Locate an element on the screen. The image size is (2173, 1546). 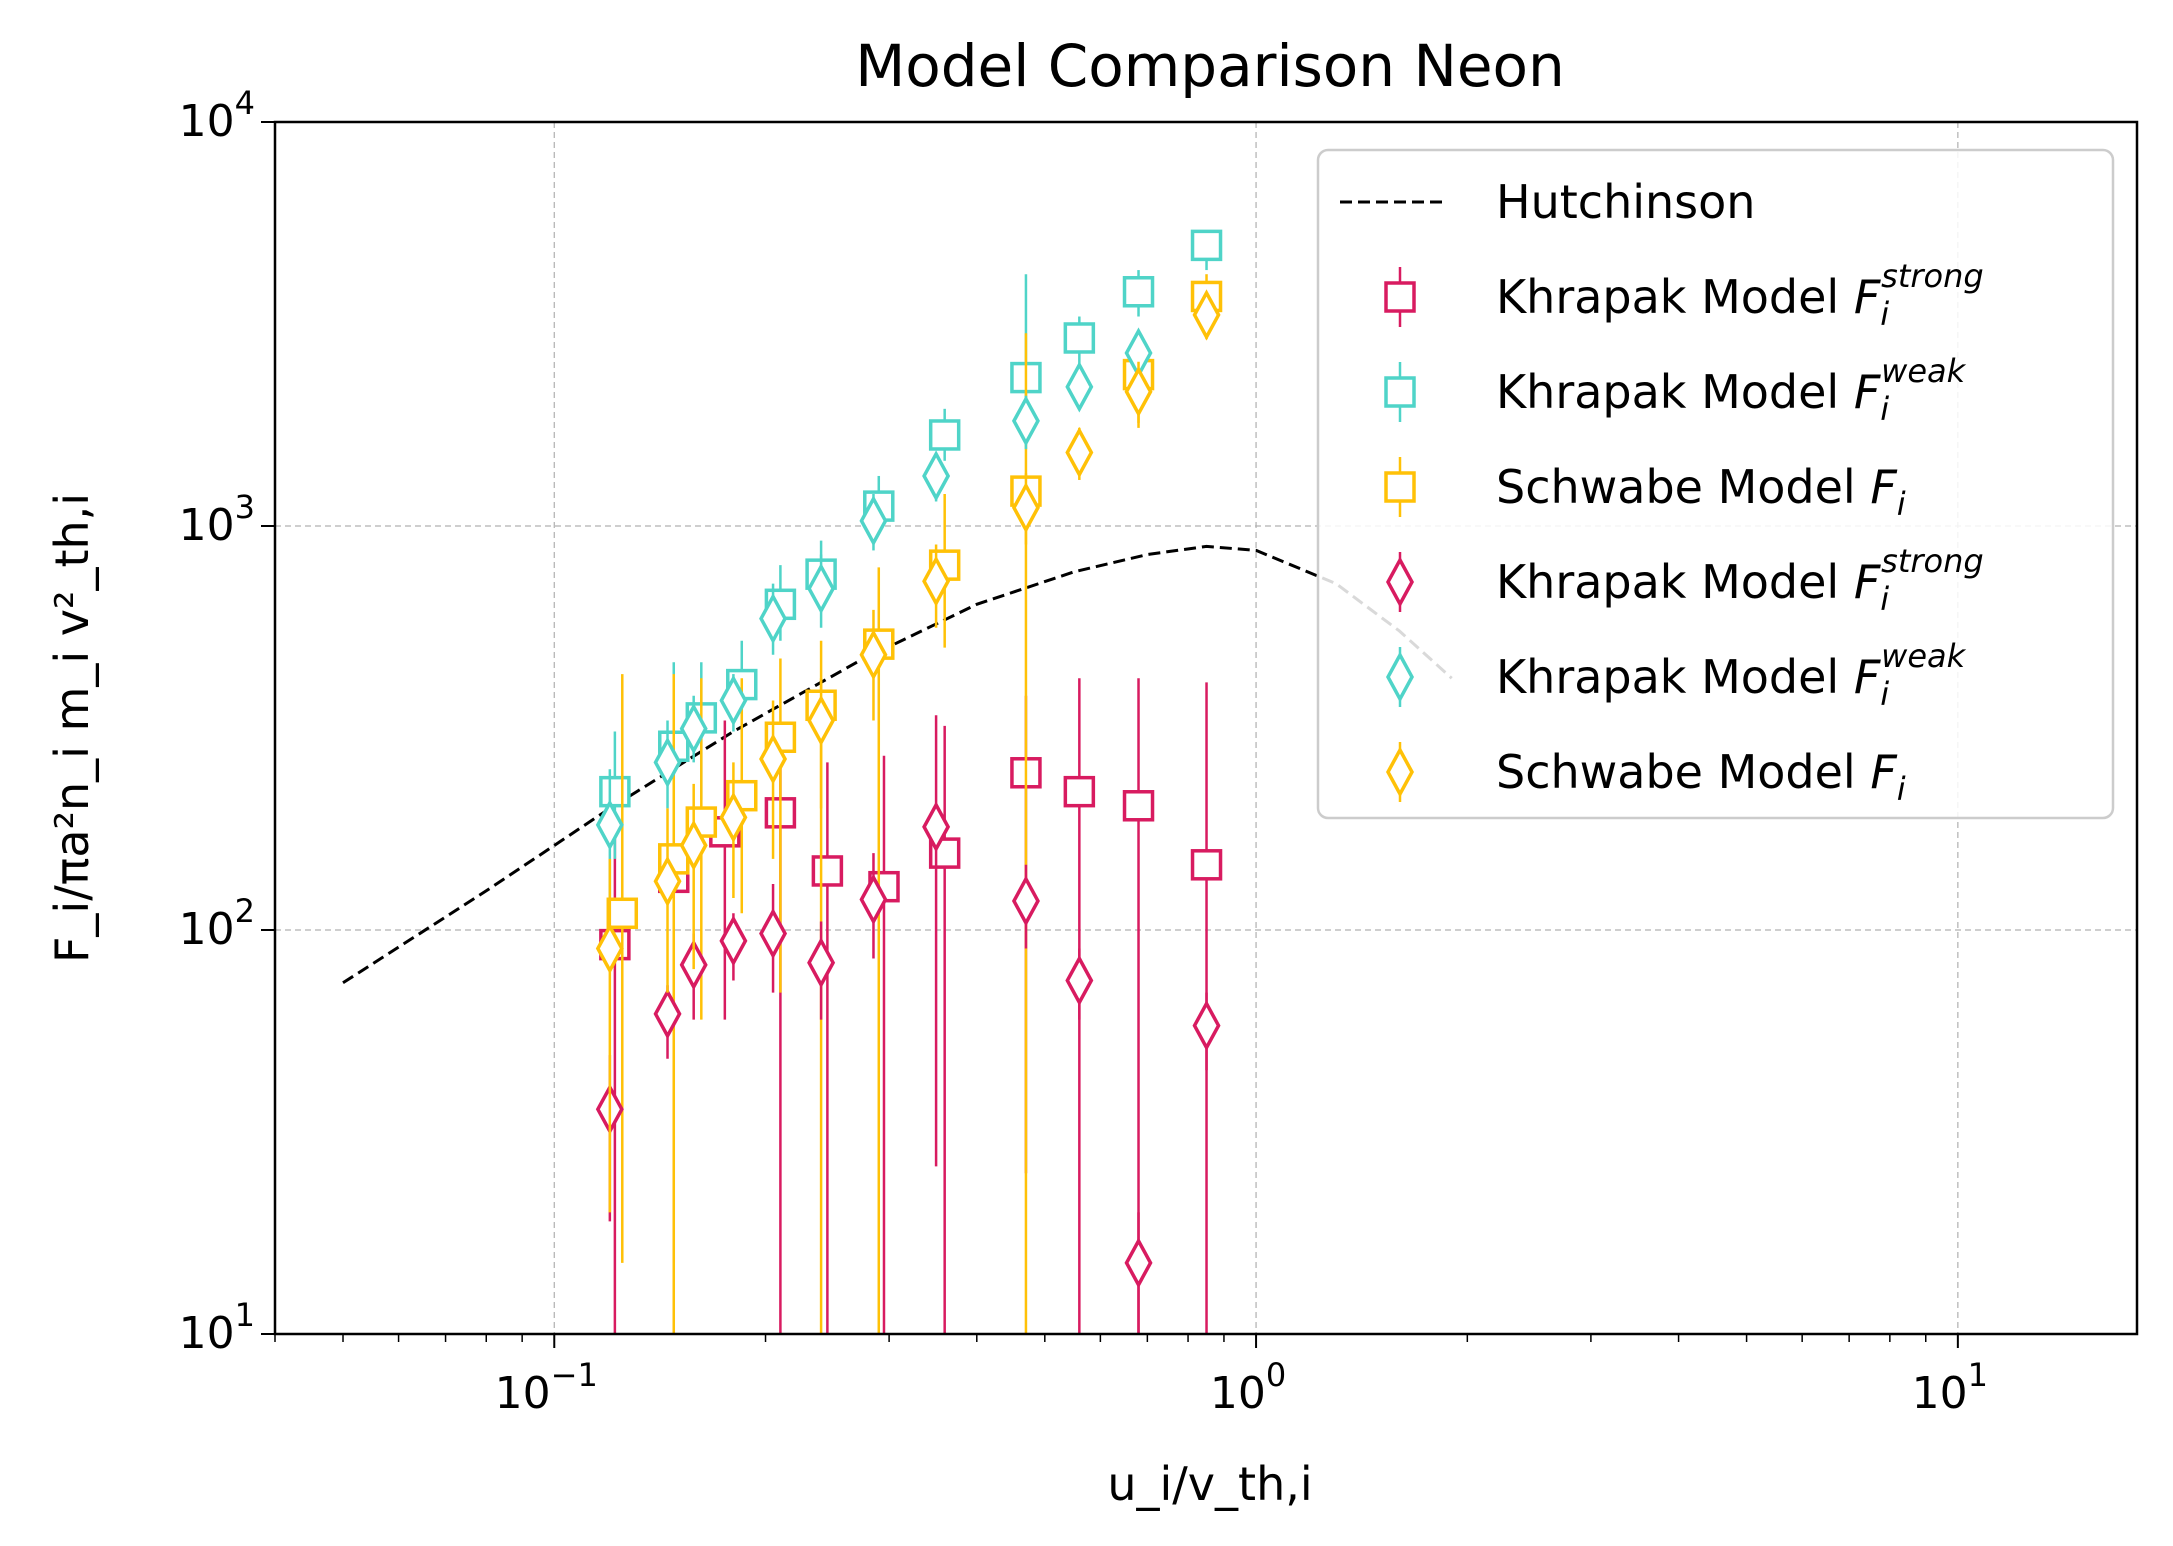
y-tick-label-2: 10³ is located at coordinates (217, 519).